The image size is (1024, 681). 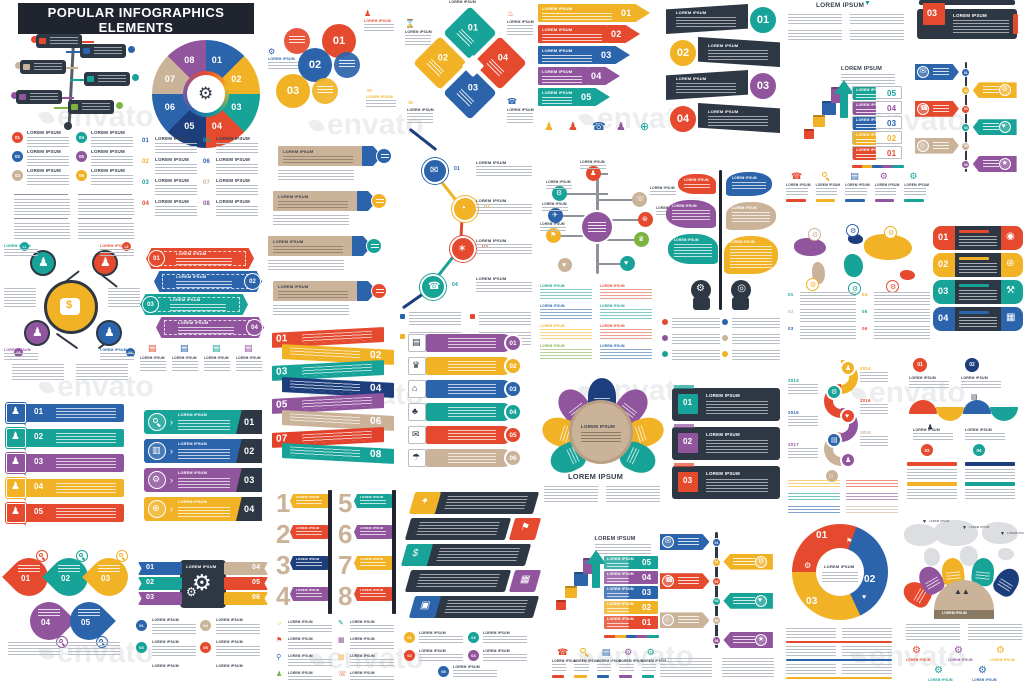 What do you see at coordinates (43, 263) in the screenshot?
I see `satellite-circle` at bounding box center [43, 263].